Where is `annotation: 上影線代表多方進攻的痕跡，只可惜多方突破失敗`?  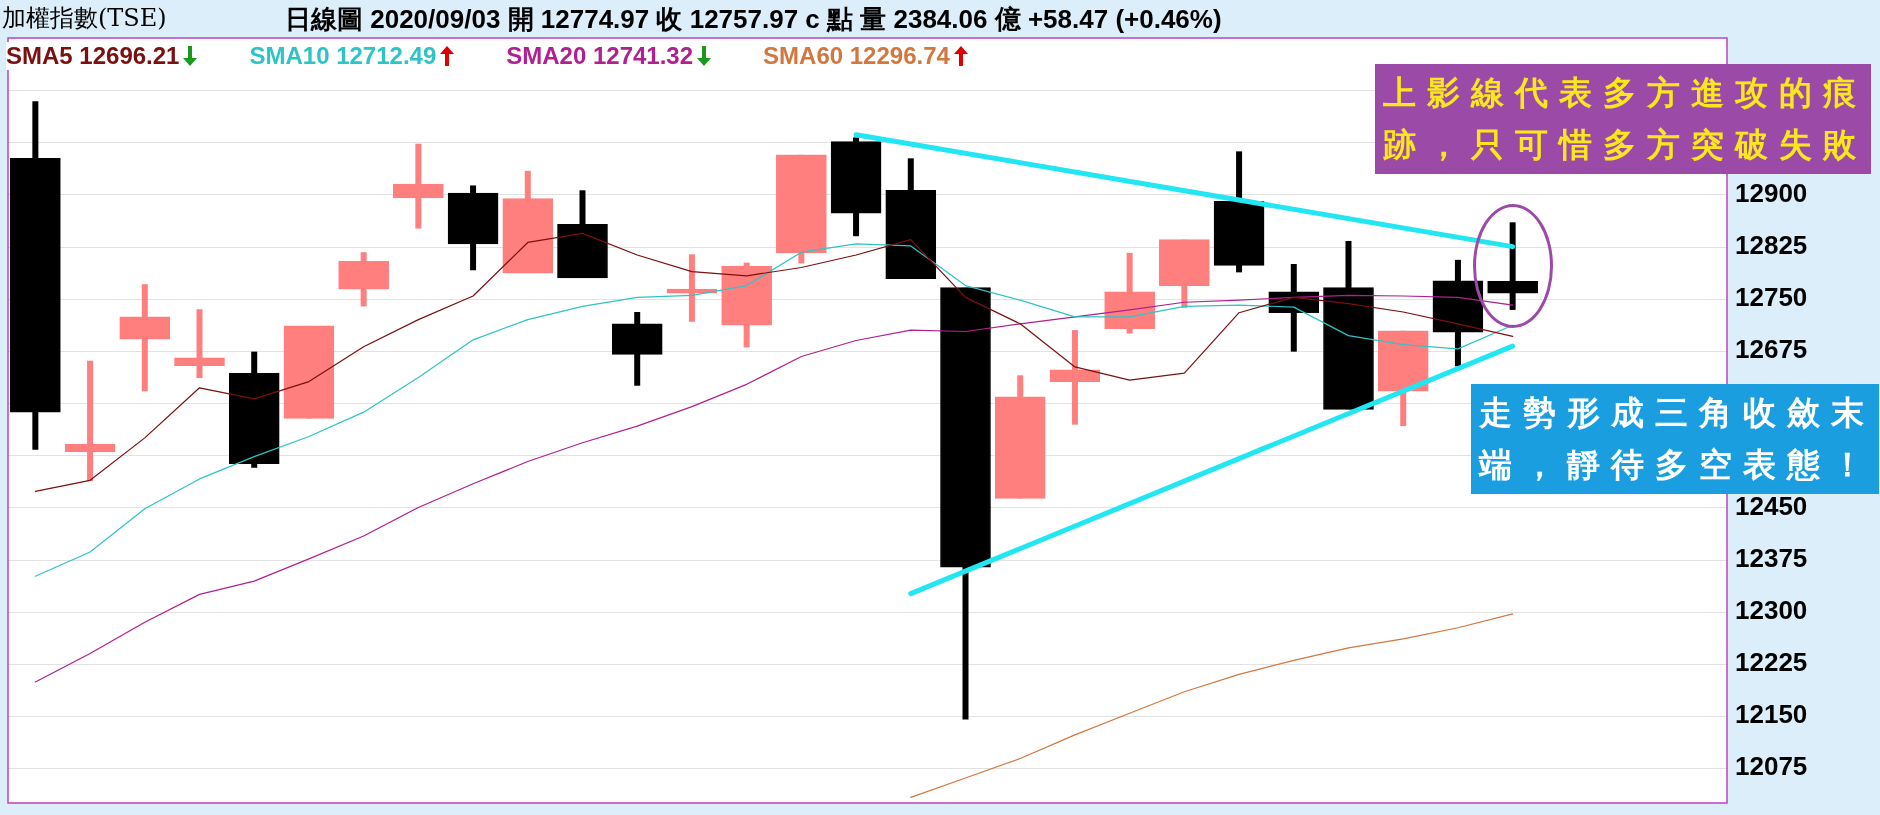
annotation: 上影線代表多方進攻的痕跡，只可惜多方突破失敗 is located at coordinates (1623, 119).